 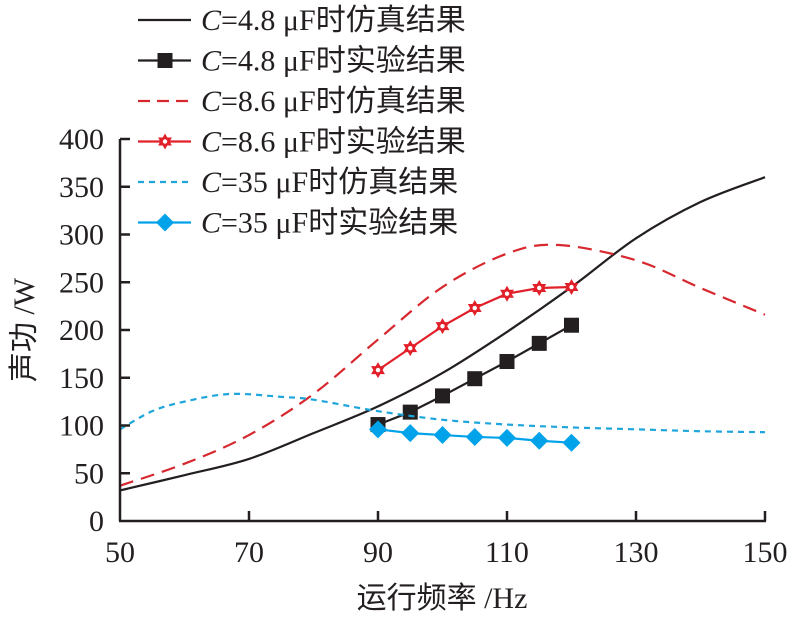 I want to click on legend-label: C=4.8 μF时仿真结果, so click(x=333, y=20).